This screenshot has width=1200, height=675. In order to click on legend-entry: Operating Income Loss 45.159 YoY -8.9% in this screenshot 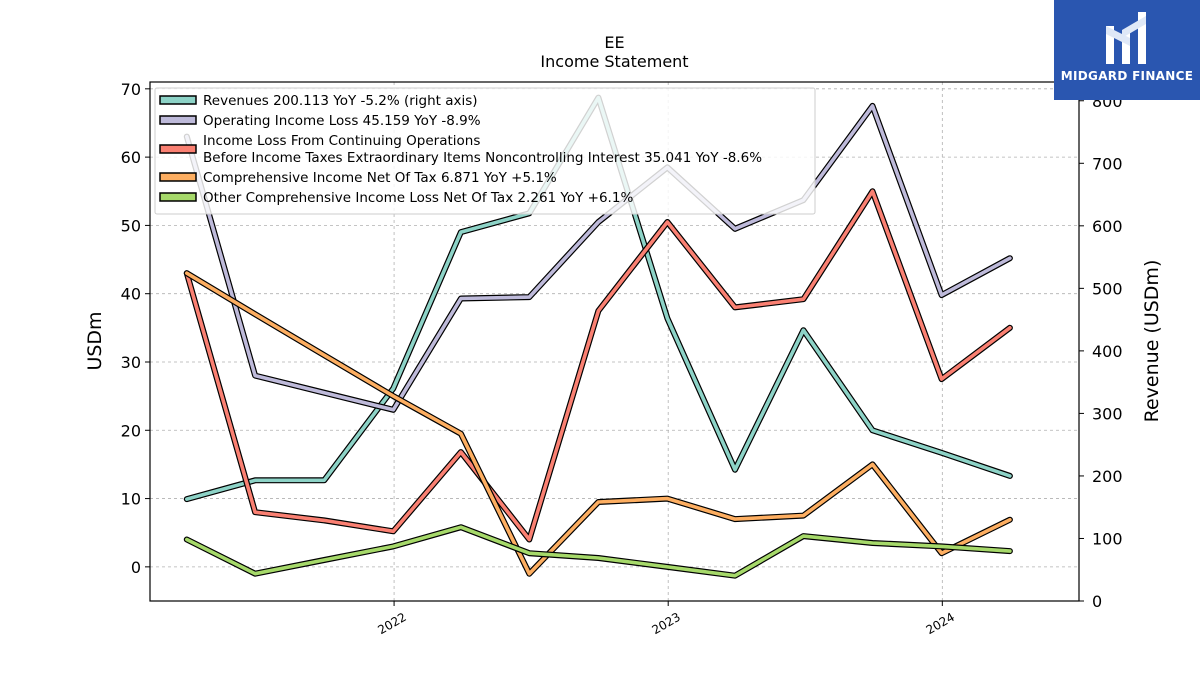, I will do `click(342, 121)`.